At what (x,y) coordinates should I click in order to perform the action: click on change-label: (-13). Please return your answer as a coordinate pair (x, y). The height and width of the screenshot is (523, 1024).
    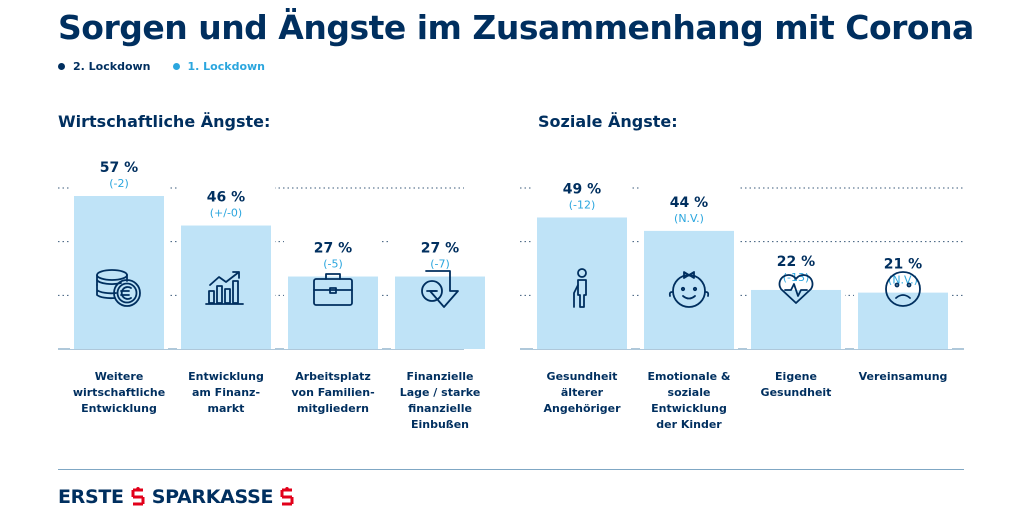
    Looking at the image, I should click on (796, 277).